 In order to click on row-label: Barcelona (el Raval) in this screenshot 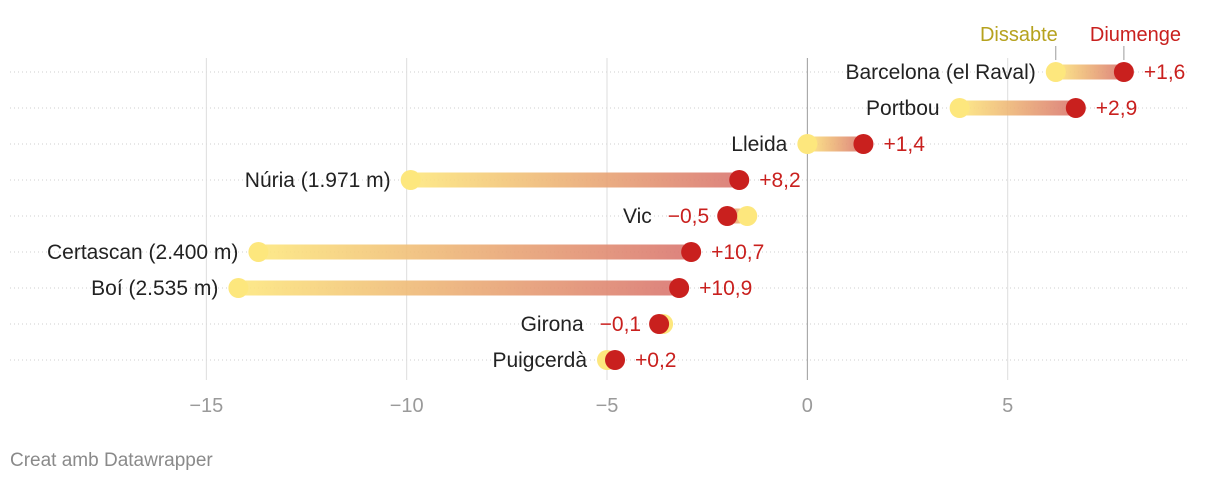, I will do `click(941, 72)`.